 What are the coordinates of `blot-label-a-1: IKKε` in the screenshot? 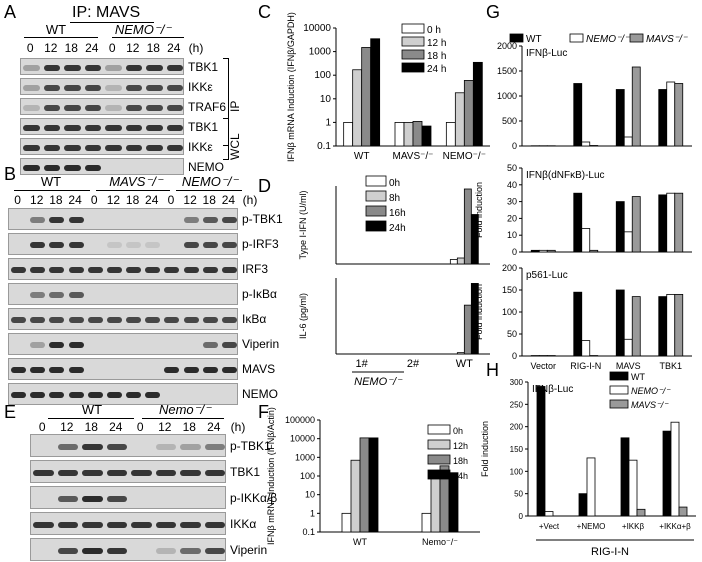 It's located at (200, 86).